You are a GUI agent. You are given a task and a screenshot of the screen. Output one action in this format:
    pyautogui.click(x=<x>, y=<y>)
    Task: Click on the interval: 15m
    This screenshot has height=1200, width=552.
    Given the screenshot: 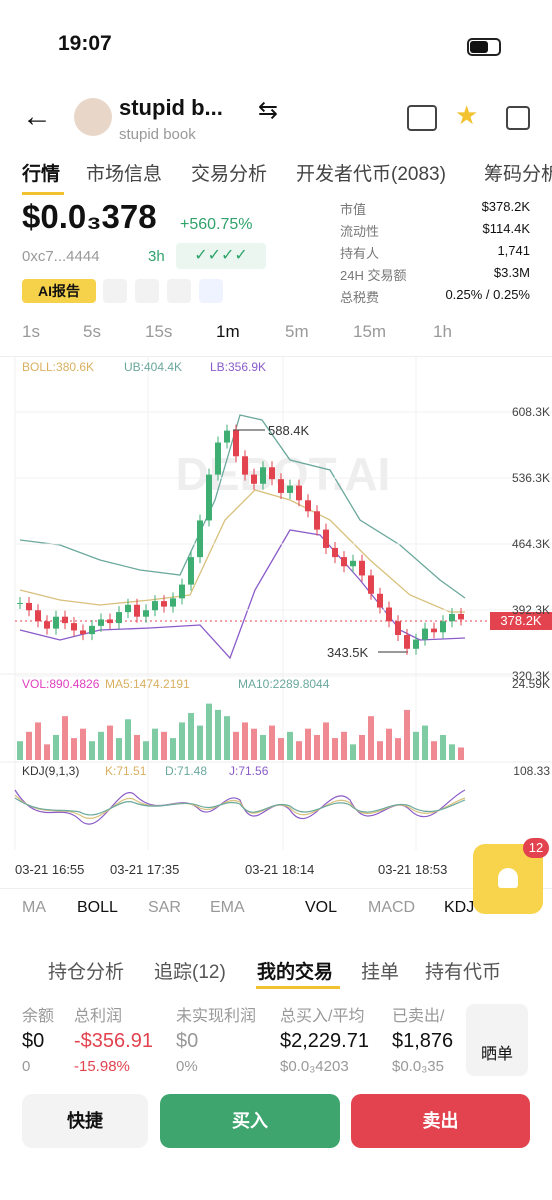 What is the action you would take?
    pyautogui.click(x=370, y=331)
    